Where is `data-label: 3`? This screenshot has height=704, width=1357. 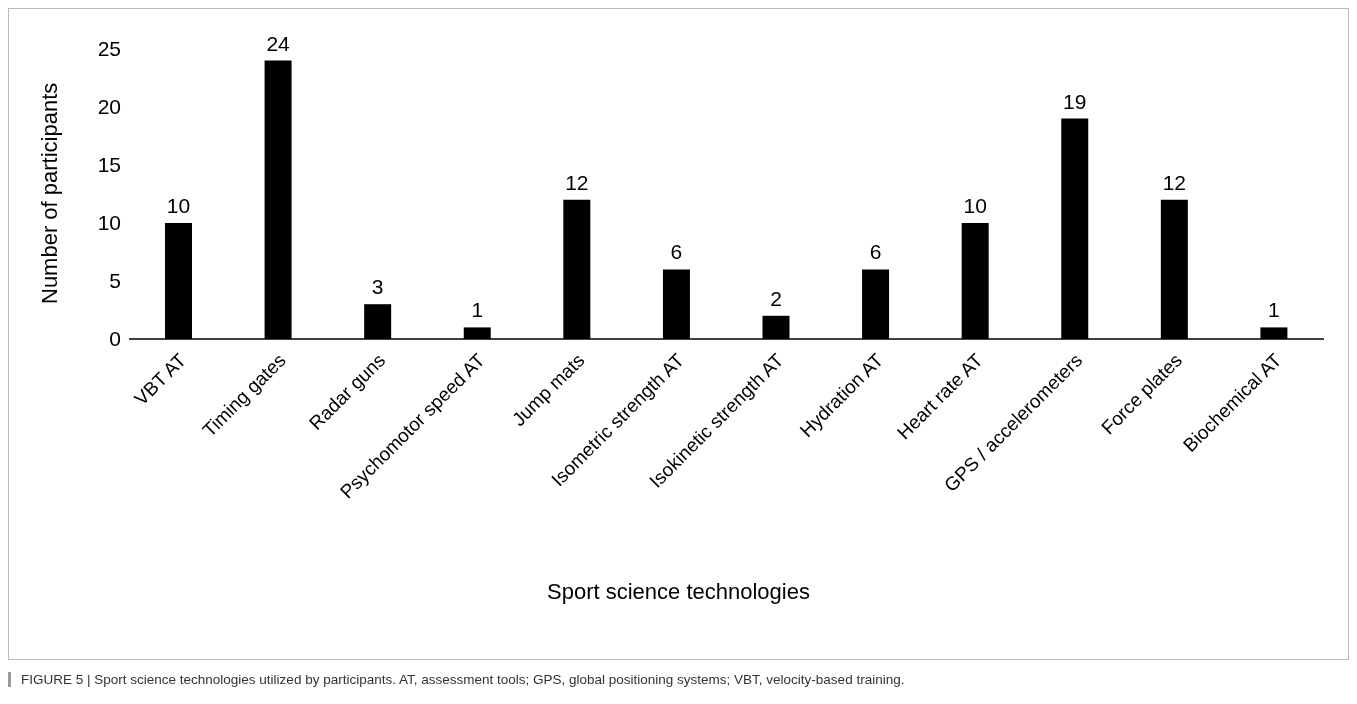 data-label: 3 is located at coordinates (377, 287).